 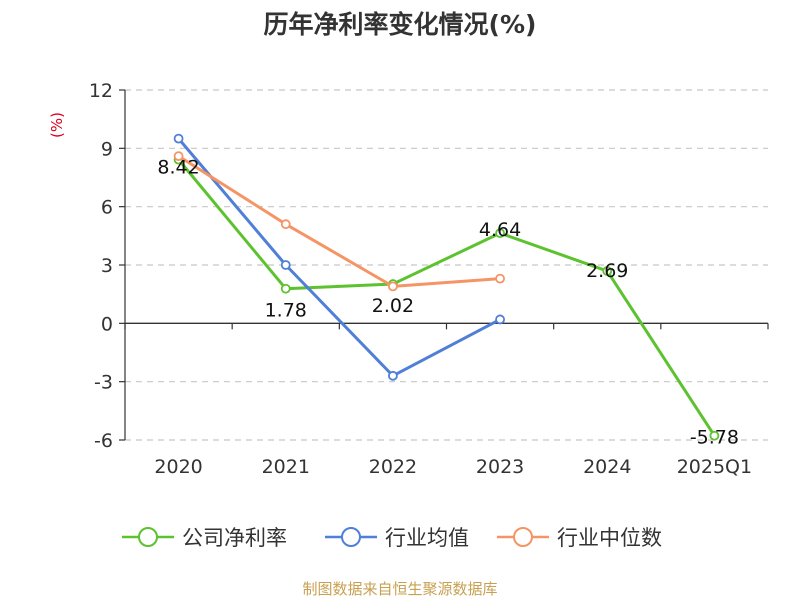 What do you see at coordinates (393, 306) in the screenshot?
I see `data-label: 2.02` at bounding box center [393, 306].